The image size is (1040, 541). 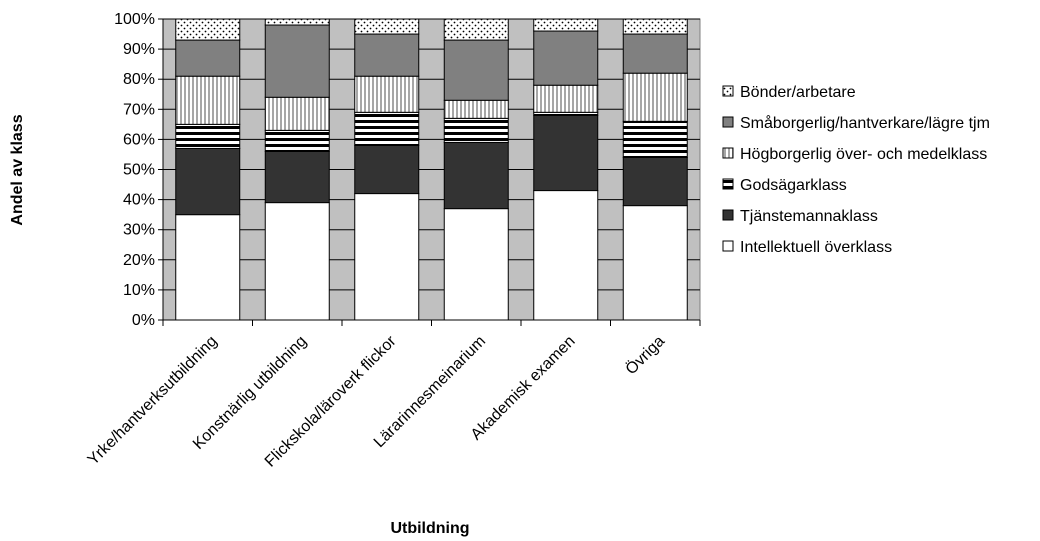 I want to click on y-tick-label: 90%, so click(x=139, y=49).